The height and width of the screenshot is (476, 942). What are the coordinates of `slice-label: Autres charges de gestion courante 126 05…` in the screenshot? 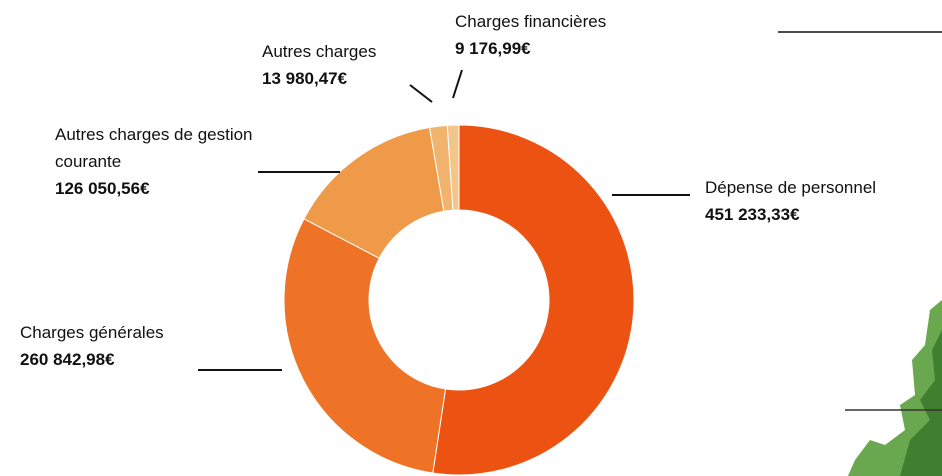 It's located at (155, 161).